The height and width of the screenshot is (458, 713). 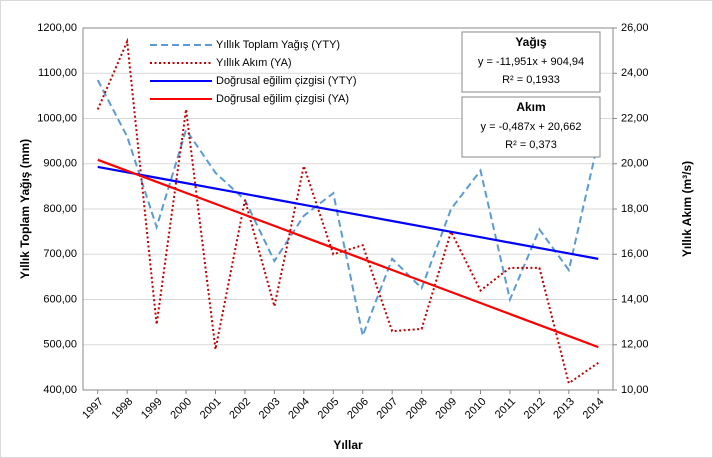 I want to click on y-tick-label: 900,00, so click(x=60, y=164).